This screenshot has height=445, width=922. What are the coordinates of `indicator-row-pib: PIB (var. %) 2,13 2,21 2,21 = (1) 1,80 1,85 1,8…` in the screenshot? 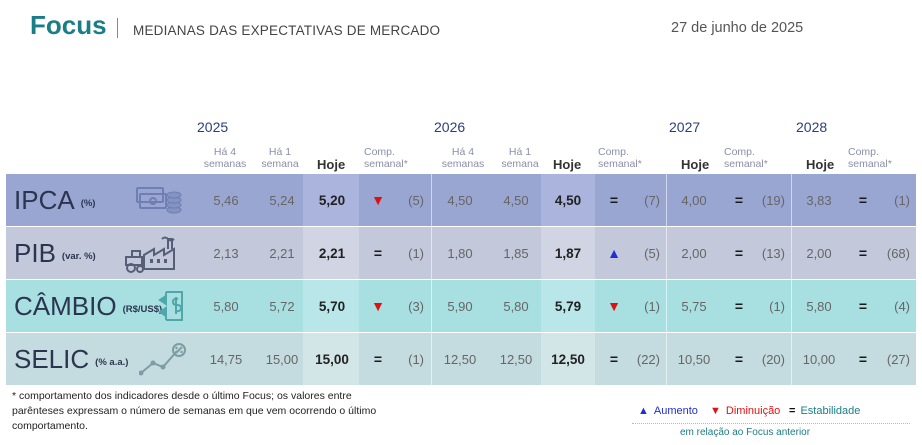 It's located at (461, 253).